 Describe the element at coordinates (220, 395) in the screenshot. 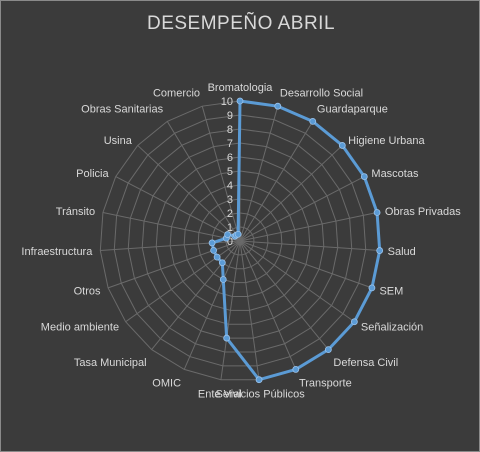

I see `category-label: Ente Vial` at that location.